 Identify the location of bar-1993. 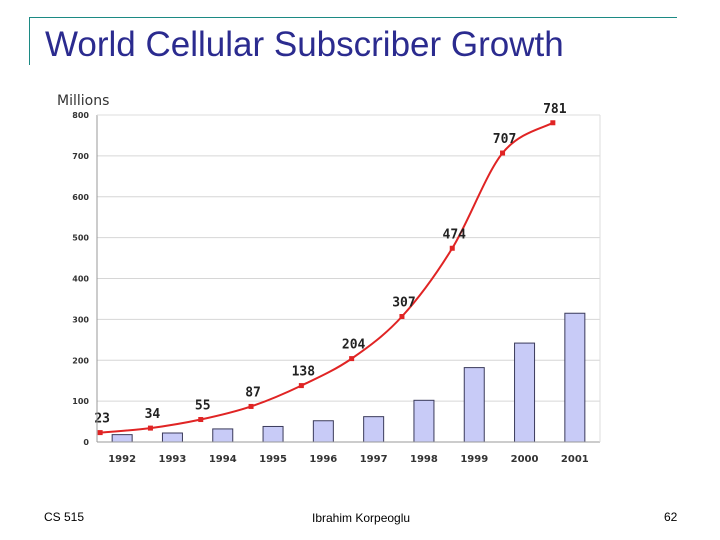
(172, 437).